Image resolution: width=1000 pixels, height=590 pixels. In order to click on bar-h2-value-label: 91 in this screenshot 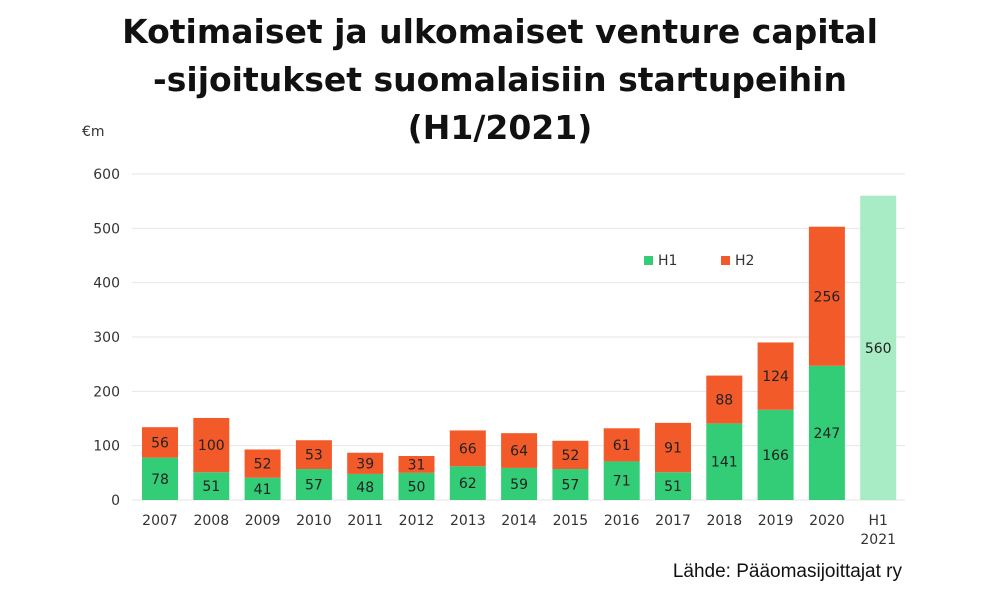, I will do `click(673, 449)`.